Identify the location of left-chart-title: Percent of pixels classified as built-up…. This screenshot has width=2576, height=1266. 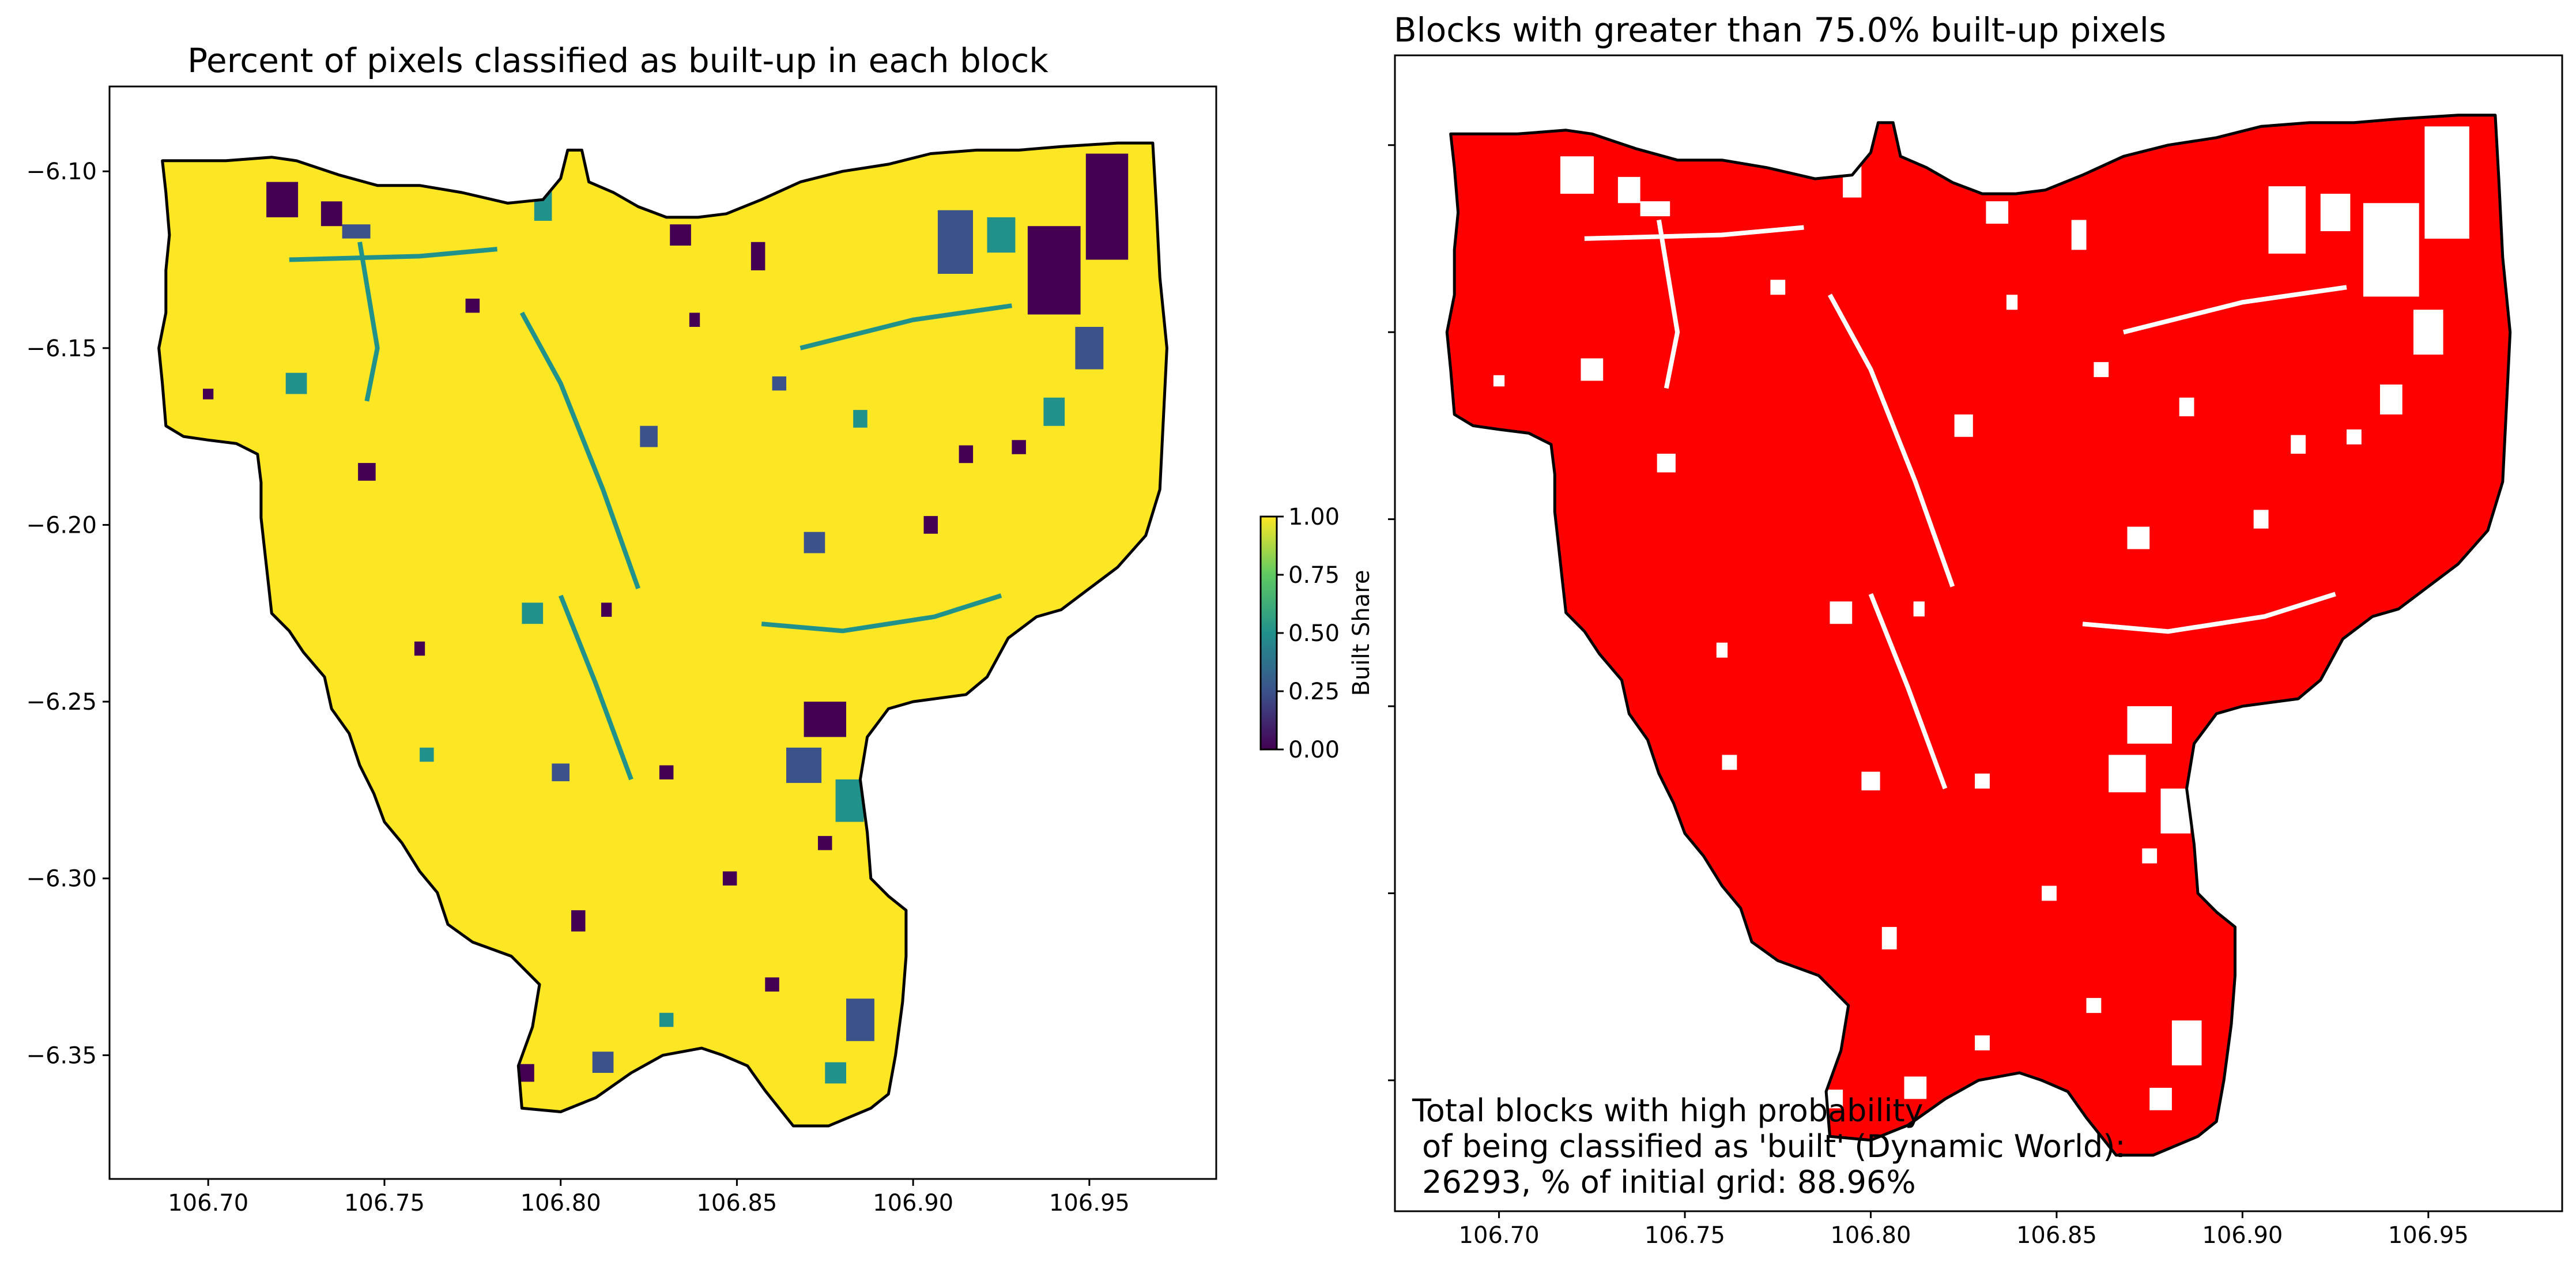
(617, 60).